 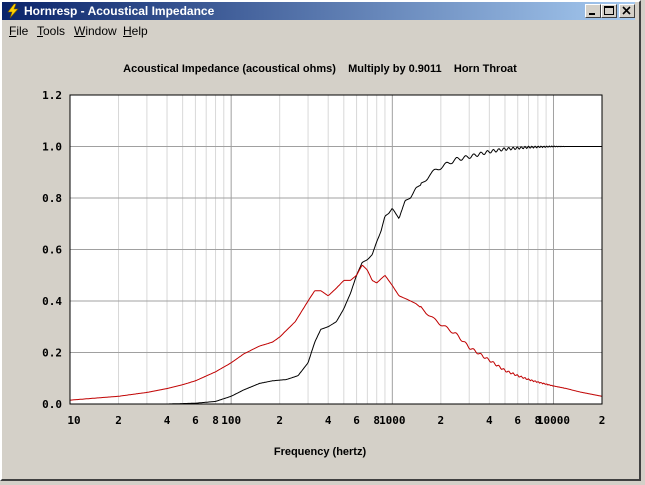 I want to click on x-axis-label: Frequency (hertz), so click(x=320, y=452).